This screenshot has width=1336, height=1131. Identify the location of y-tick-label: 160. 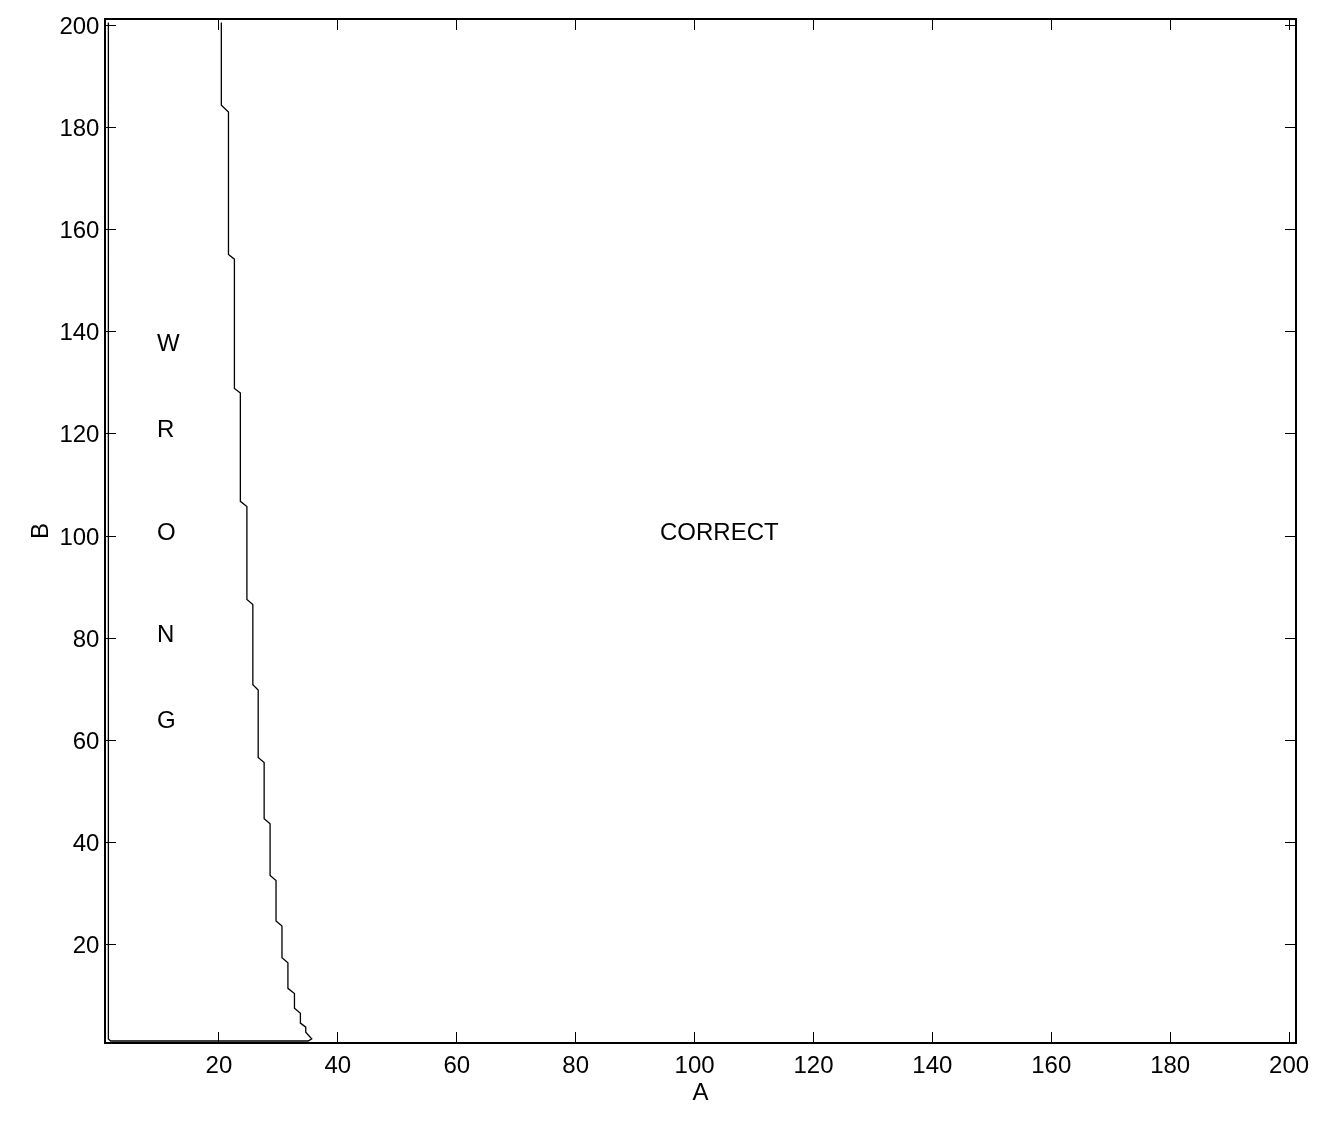
(79, 229).